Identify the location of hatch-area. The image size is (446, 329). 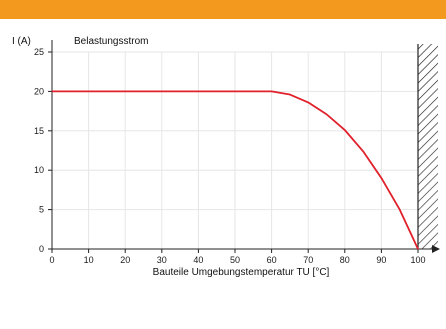
(428, 146).